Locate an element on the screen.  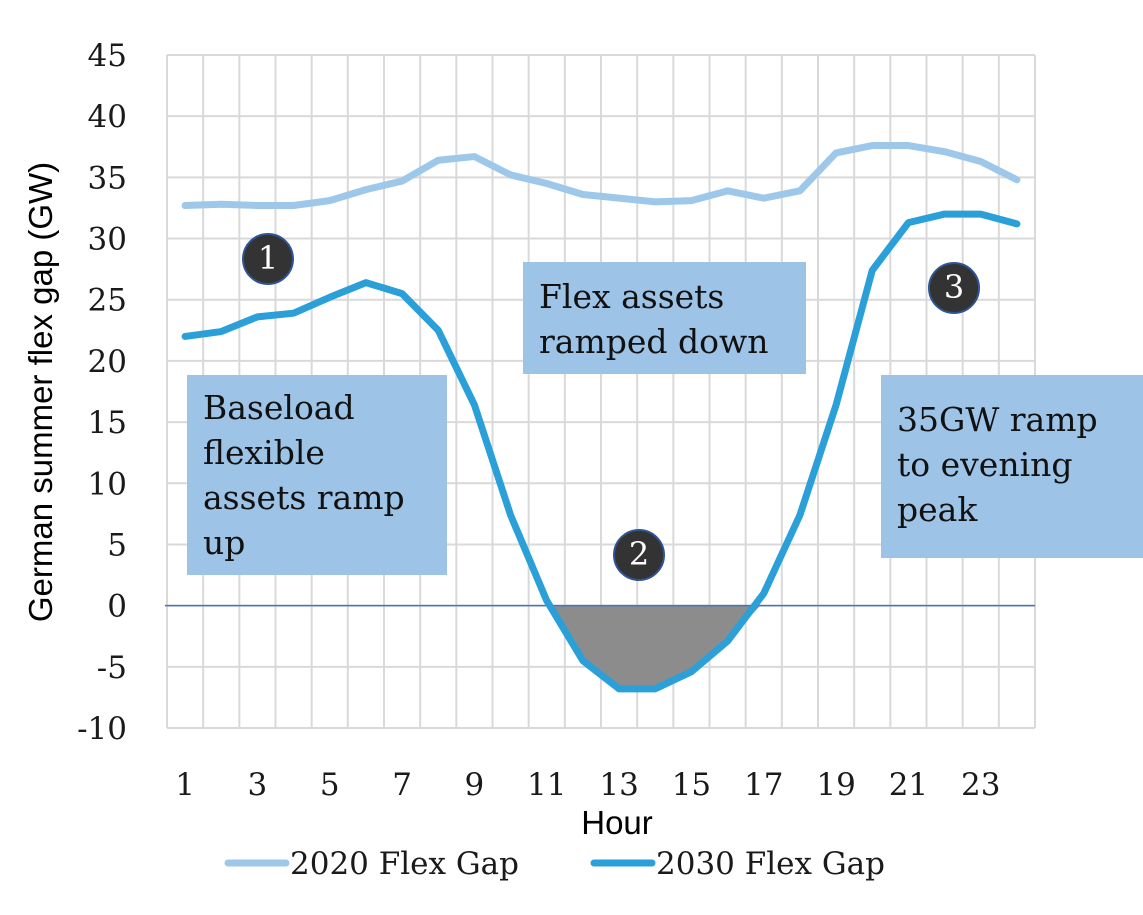
x-tick-label: 7 is located at coordinates (402, 785).